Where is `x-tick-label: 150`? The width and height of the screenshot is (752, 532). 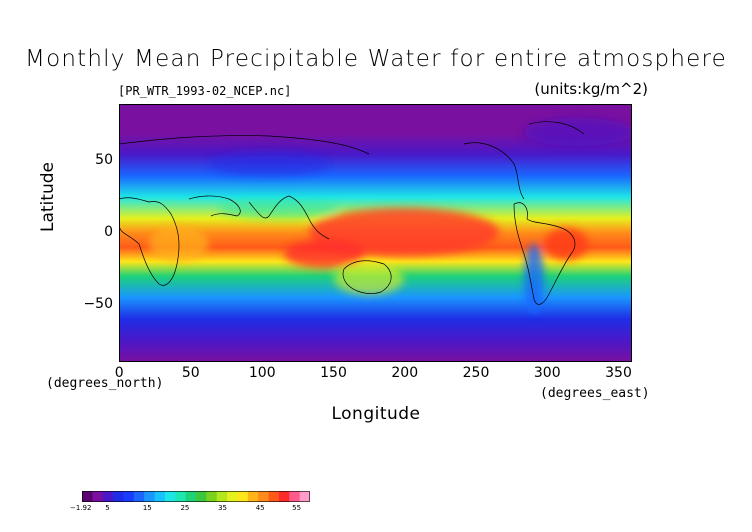 x-tick-label: 150 is located at coordinates (333, 373).